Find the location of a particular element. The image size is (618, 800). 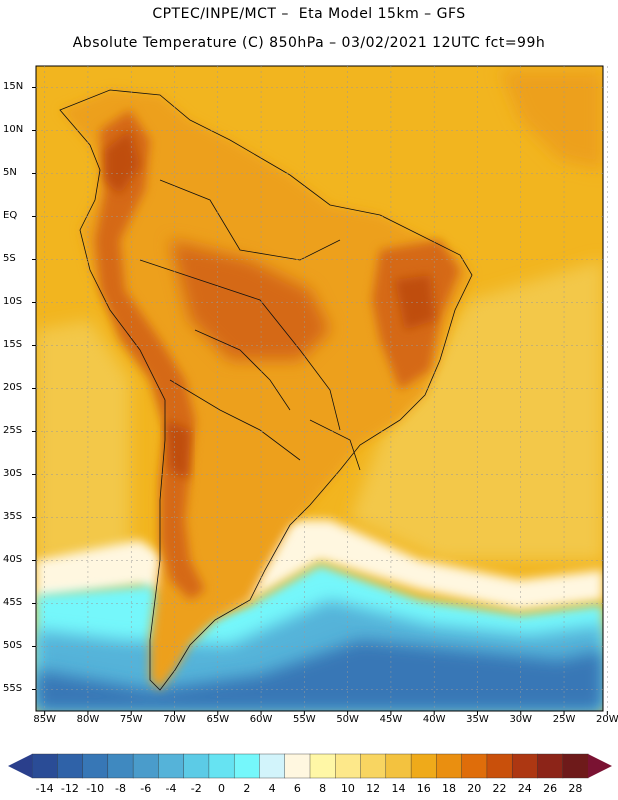

lon-label: 60W is located at coordinates (261, 719).